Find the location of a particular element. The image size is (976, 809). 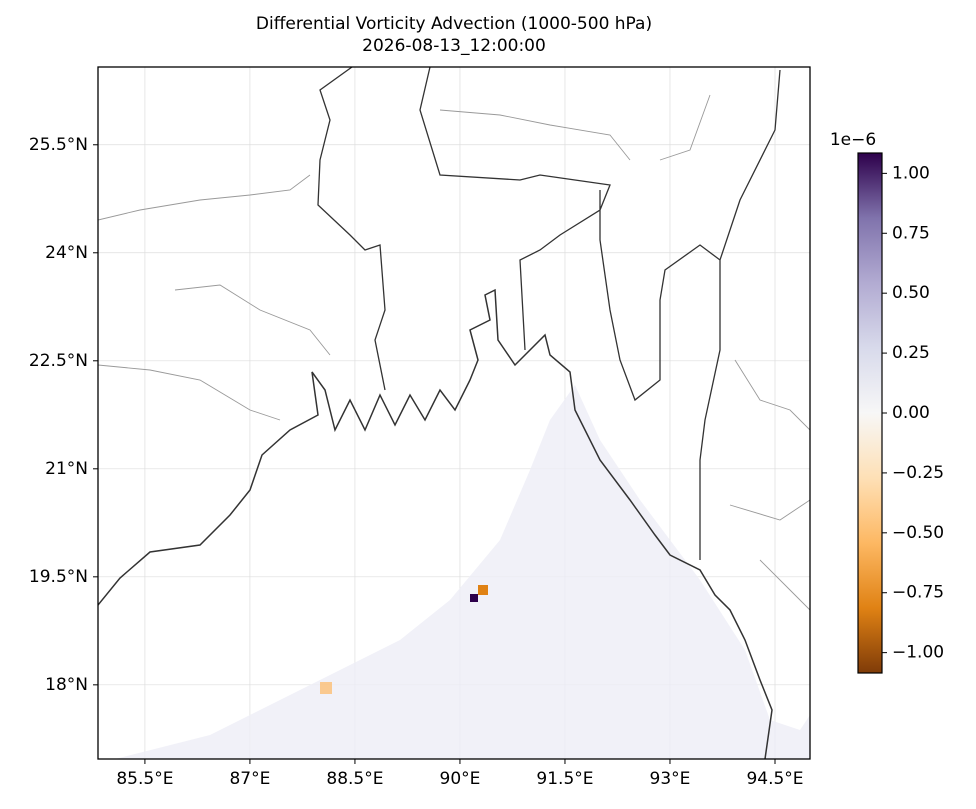

x-tick-label: 88.5°E is located at coordinates (354, 779).